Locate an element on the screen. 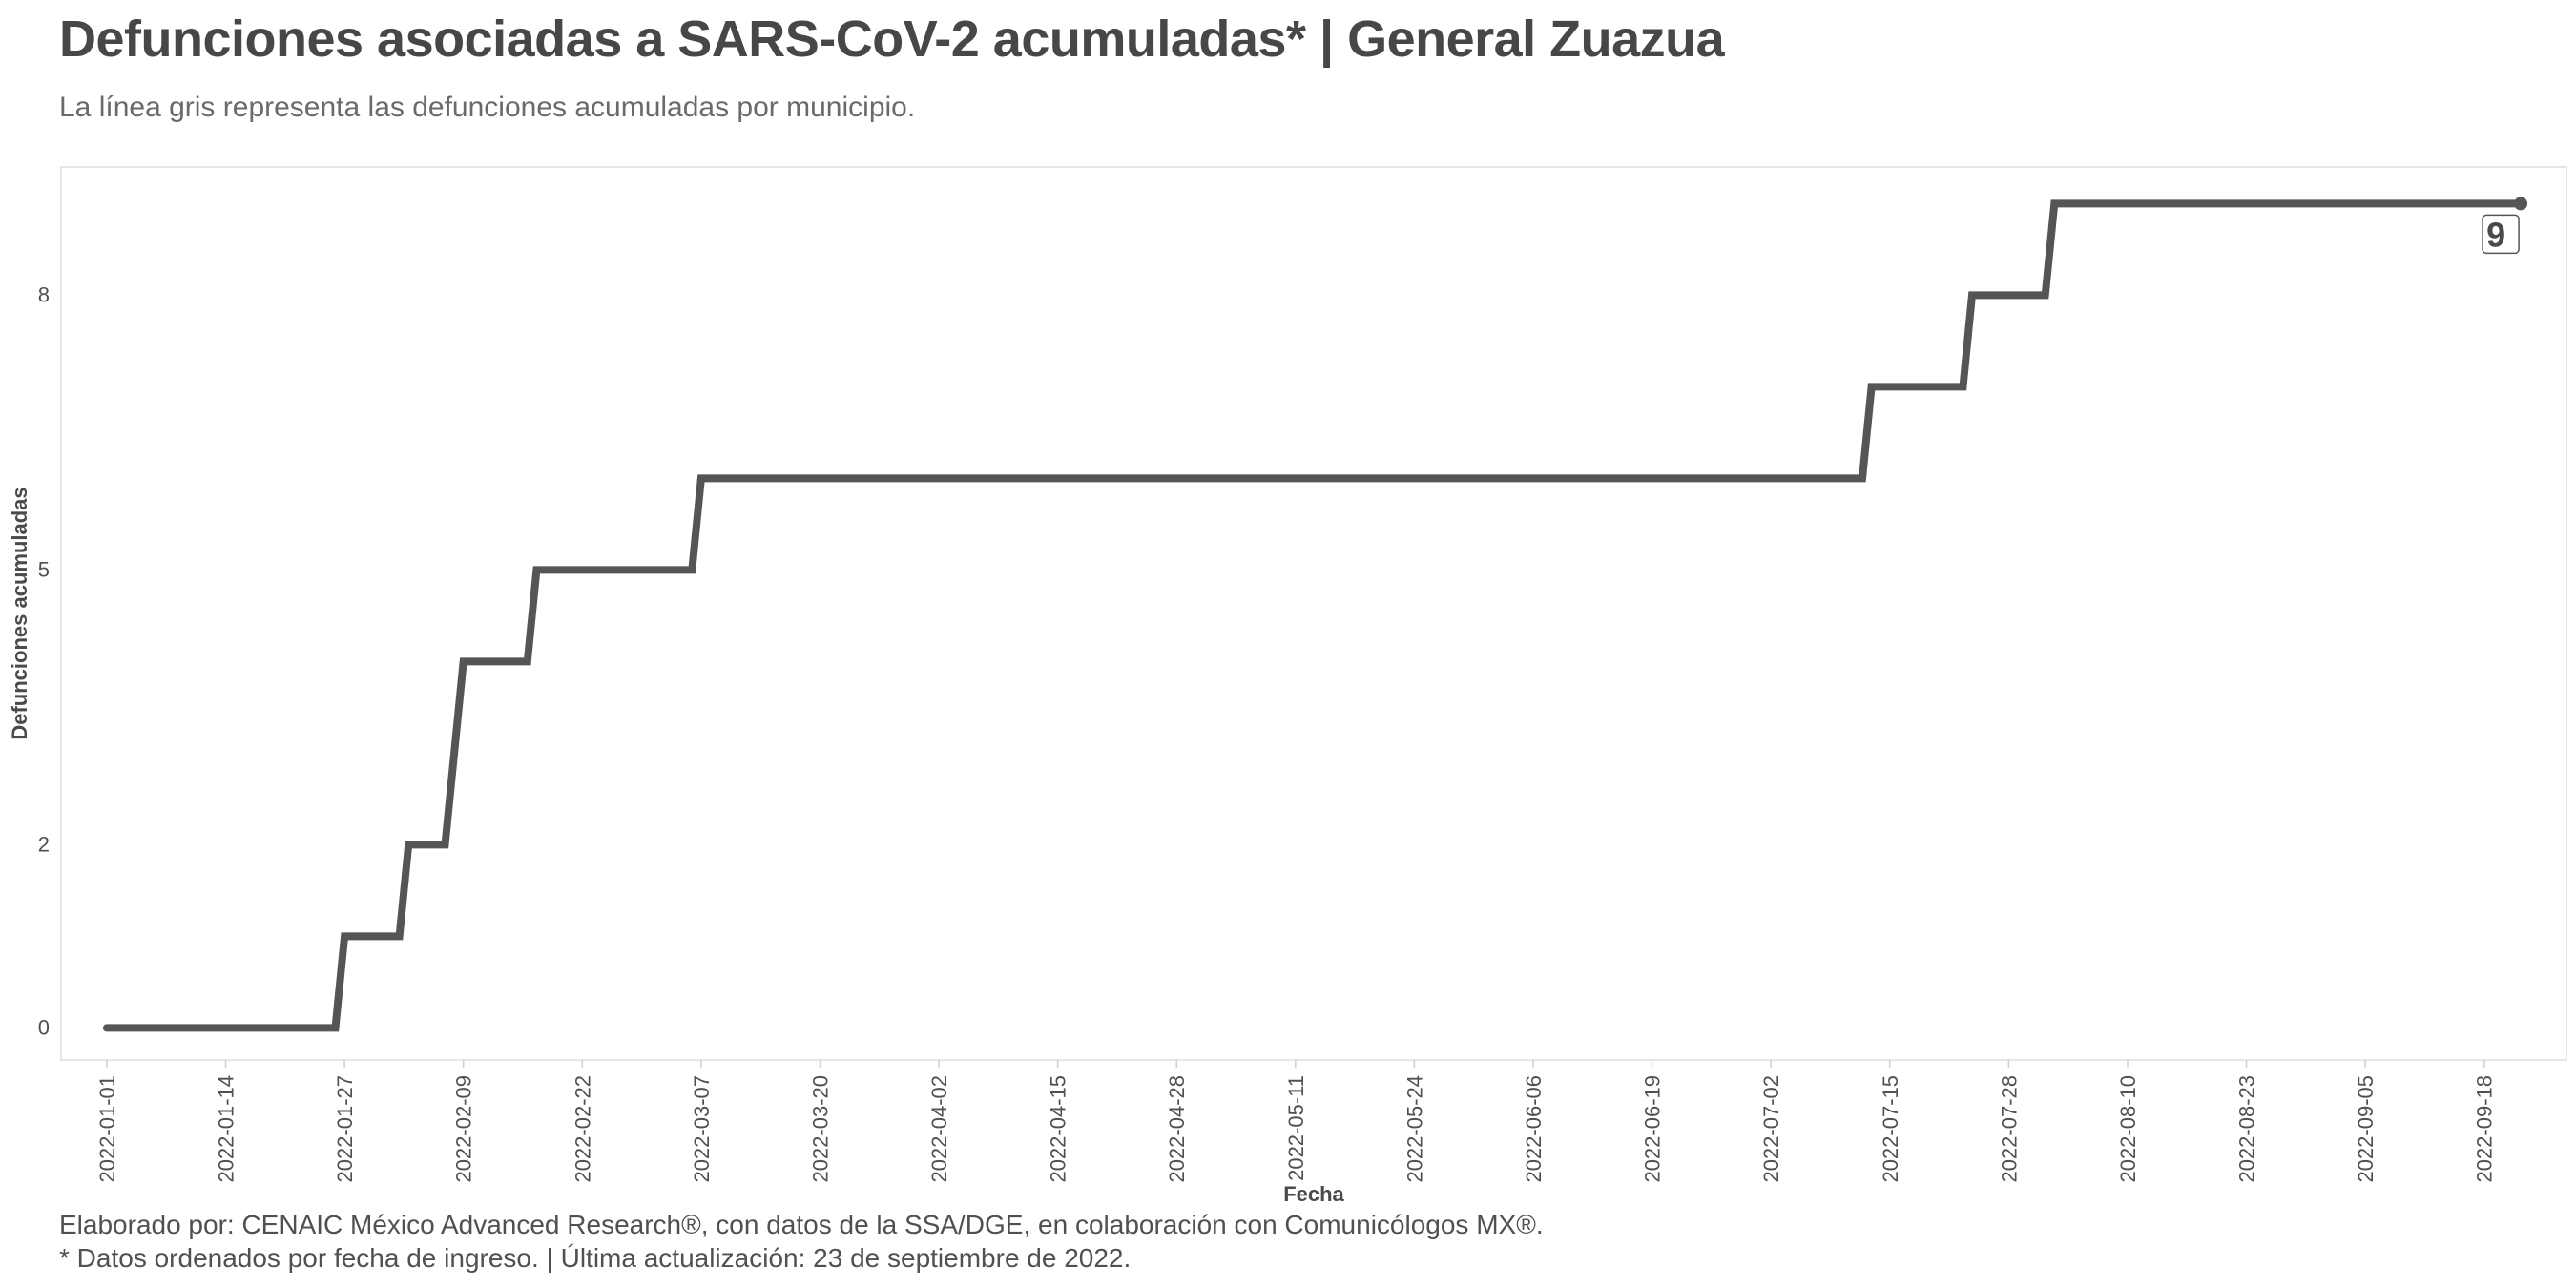  x-tick-label: 2022-04-15 is located at coordinates (1058, 1129).